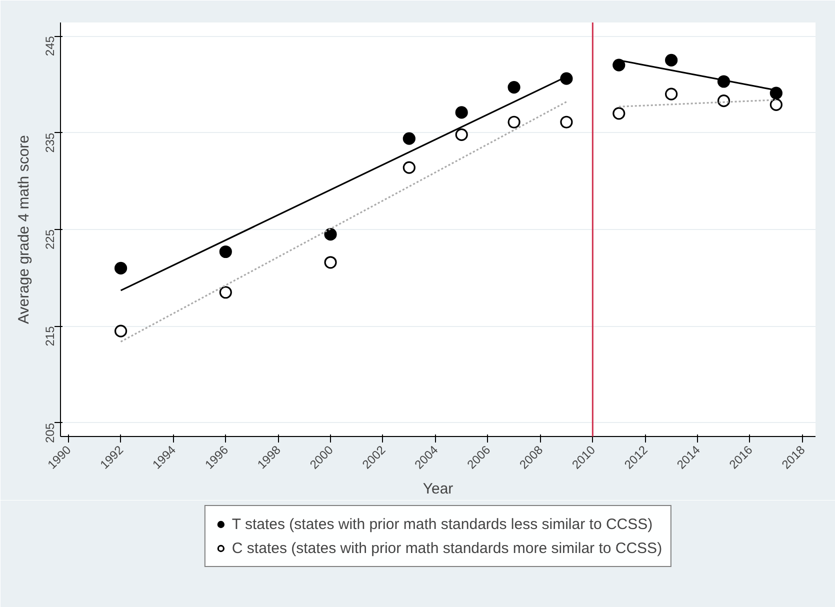 The height and width of the screenshot is (607, 835). I want to click on y-tick-label: 205, so click(50, 432).